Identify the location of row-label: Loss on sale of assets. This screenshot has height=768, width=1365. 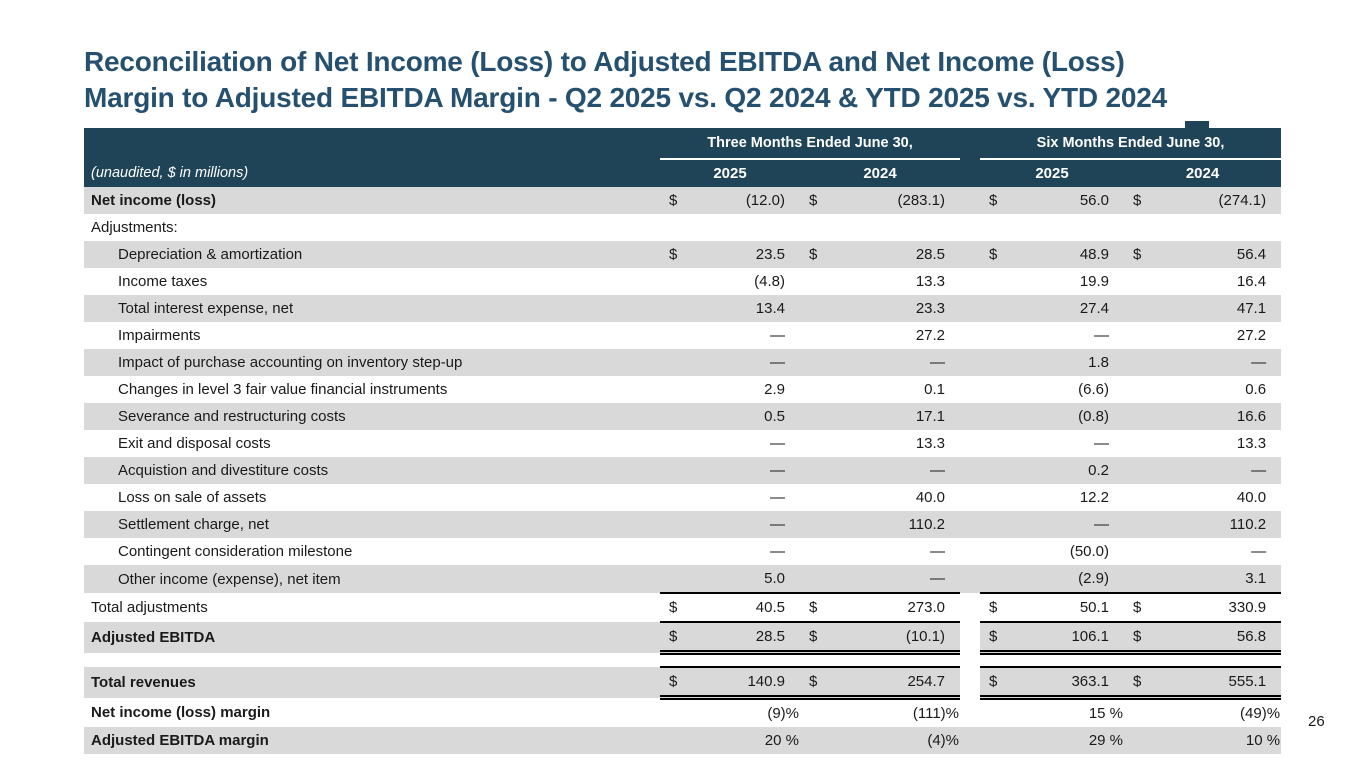
(192, 497).